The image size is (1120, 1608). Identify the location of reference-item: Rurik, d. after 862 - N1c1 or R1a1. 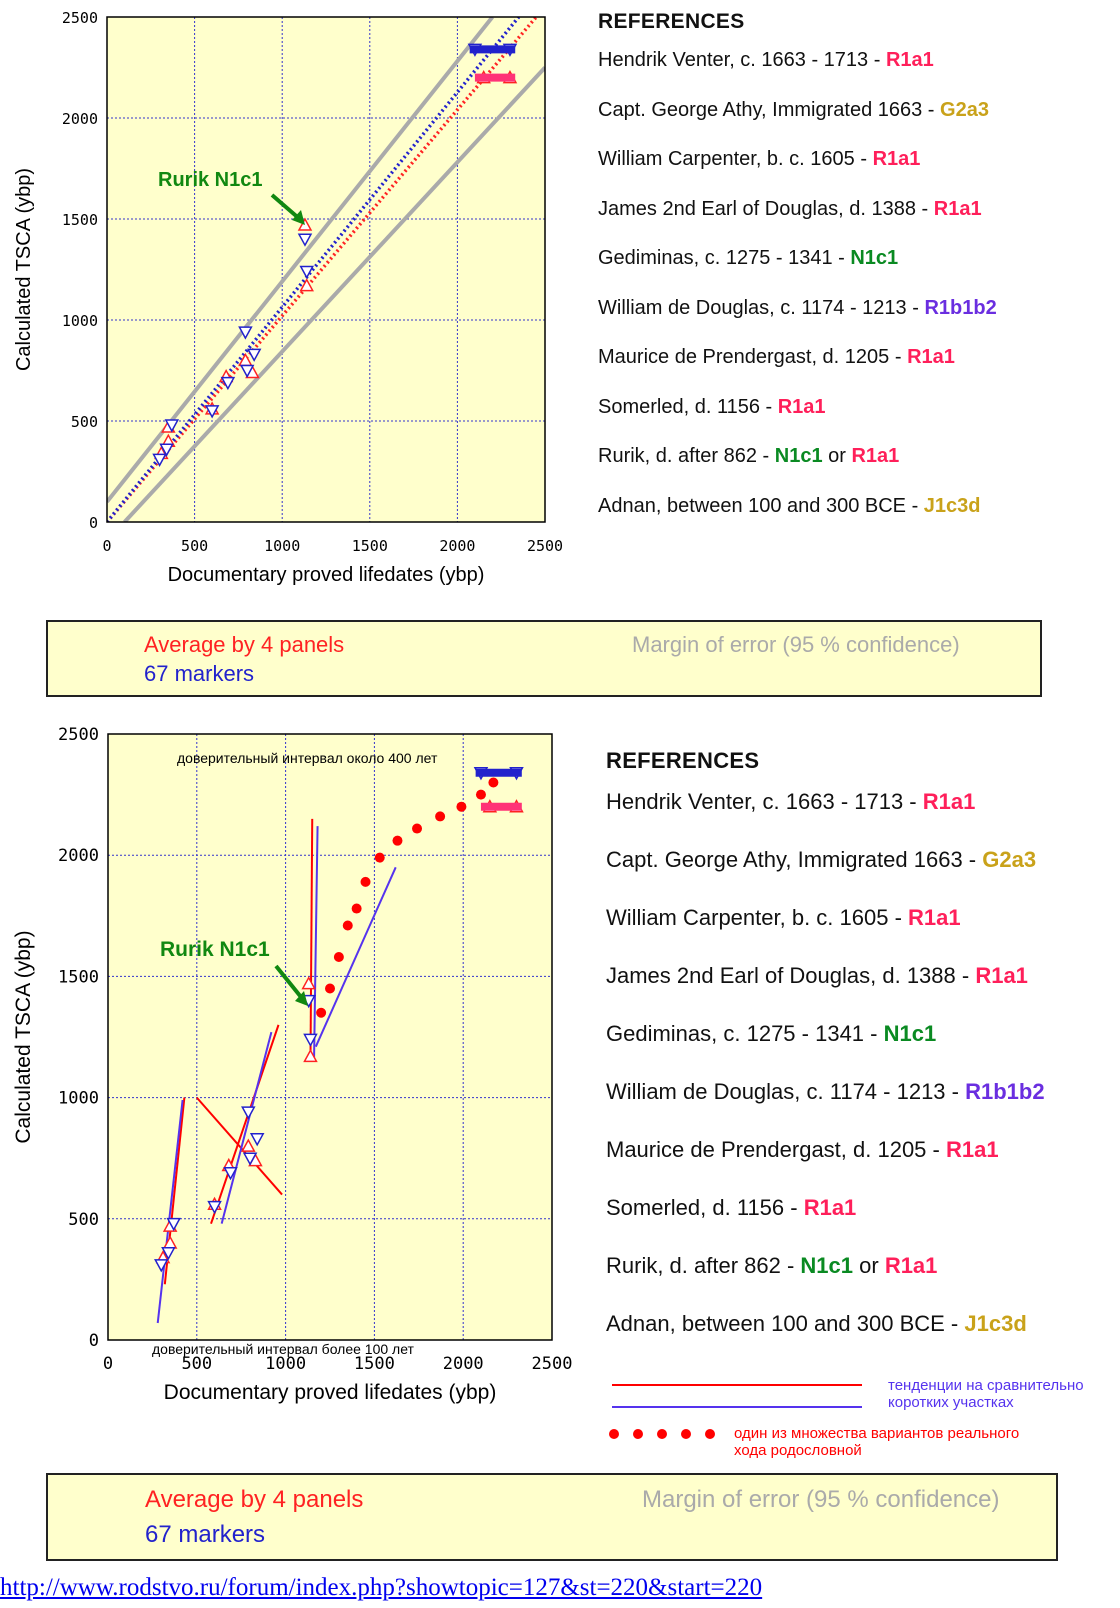
(748, 456).